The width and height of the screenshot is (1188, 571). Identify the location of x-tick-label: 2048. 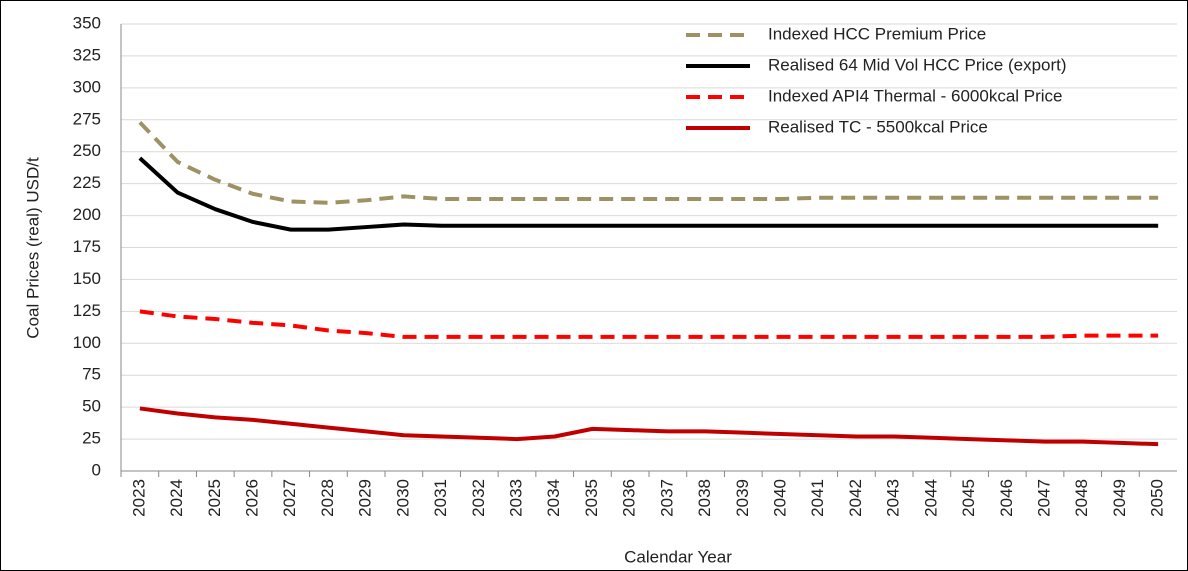
(1081, 498).